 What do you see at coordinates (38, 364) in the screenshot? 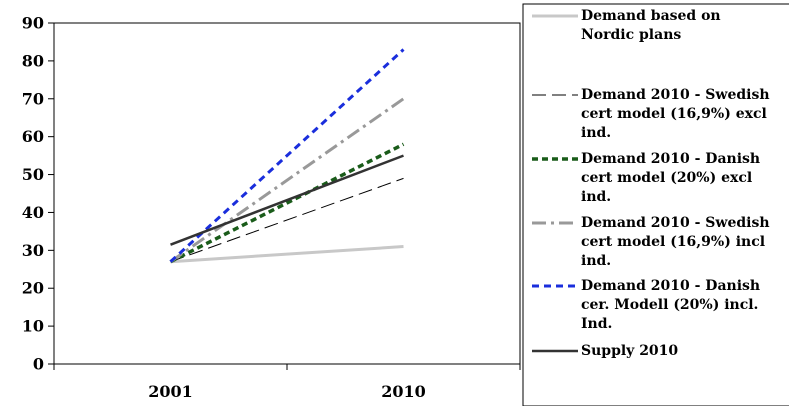
I see `y-tick-label: 0` at bounding box center [38, 364].